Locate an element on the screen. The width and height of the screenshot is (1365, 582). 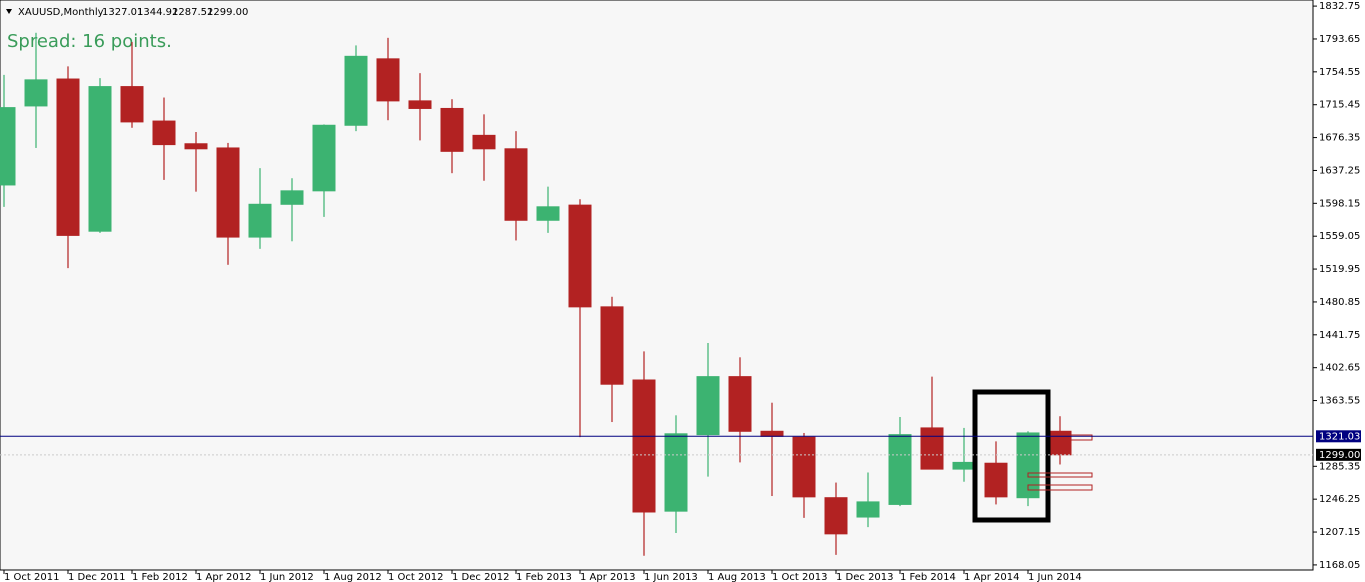
ohlc-high: 1344.92 is located at coordinates (157, 12).